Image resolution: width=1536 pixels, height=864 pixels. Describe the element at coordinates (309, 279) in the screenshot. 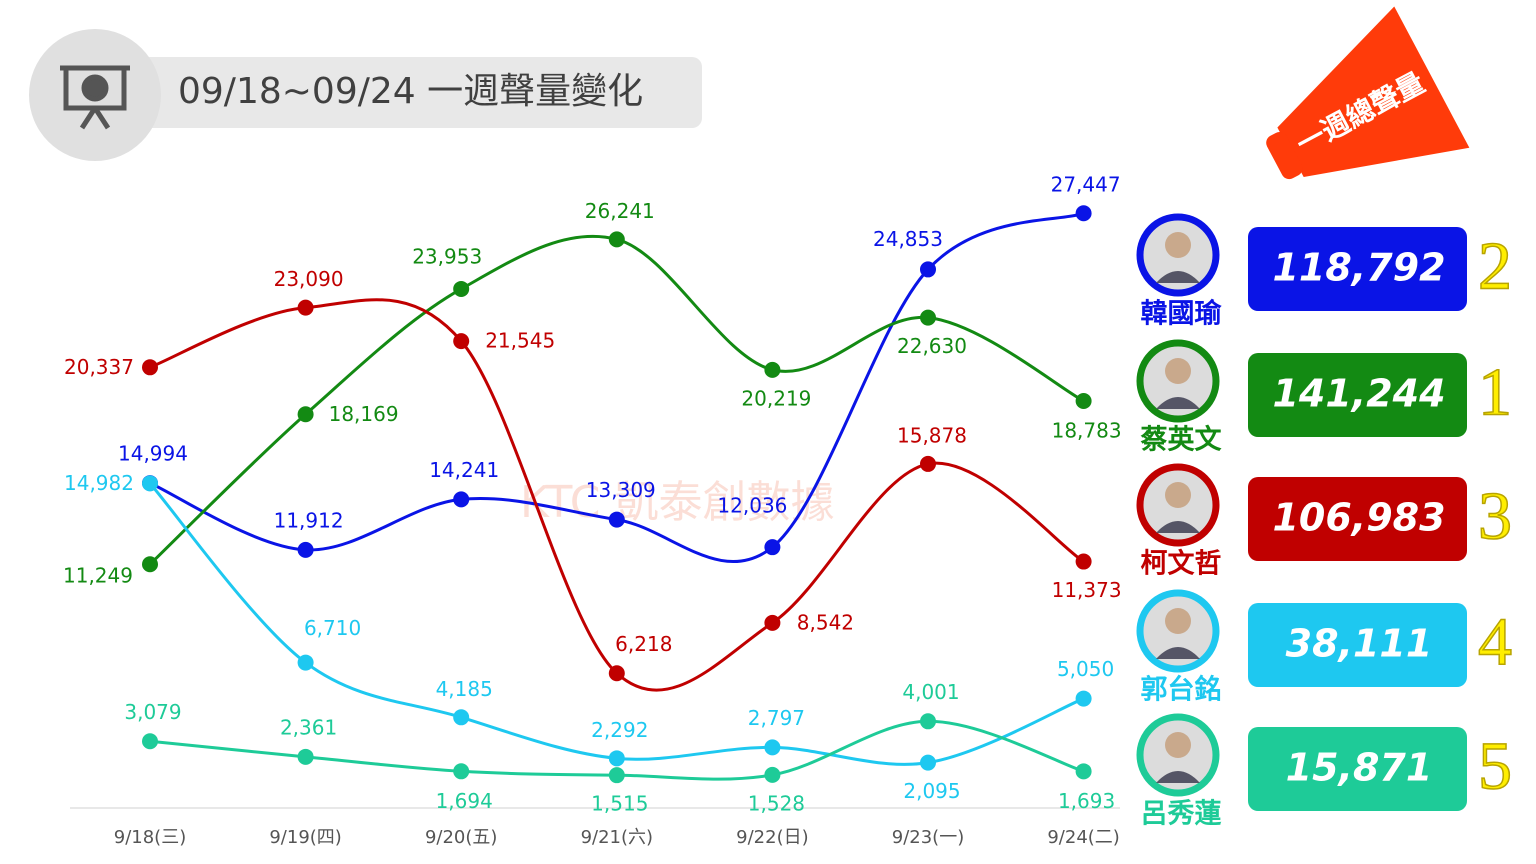

I see `data-label: 23,090` at that location.